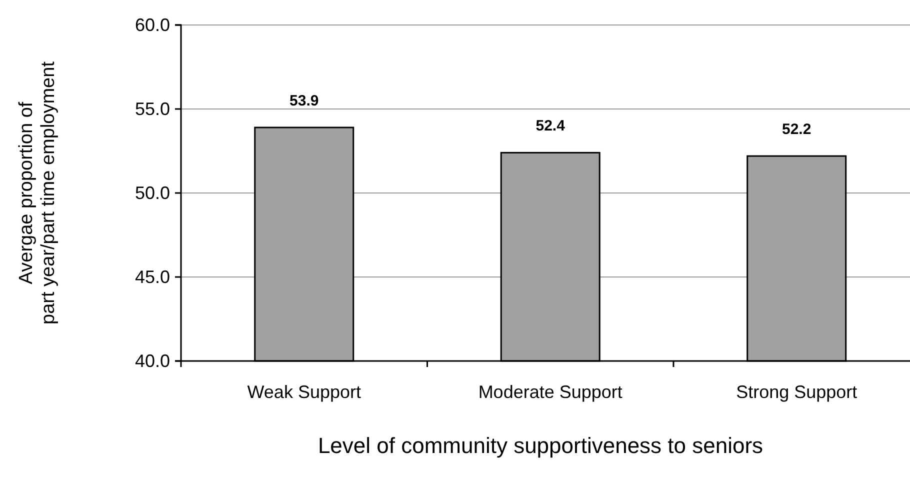 Image resolution: width=910 pixels, height=482 pixels. Describe the element at coordinates (152, 192) in the screenshot. I see `y-tick-label: 50.0` at that location.